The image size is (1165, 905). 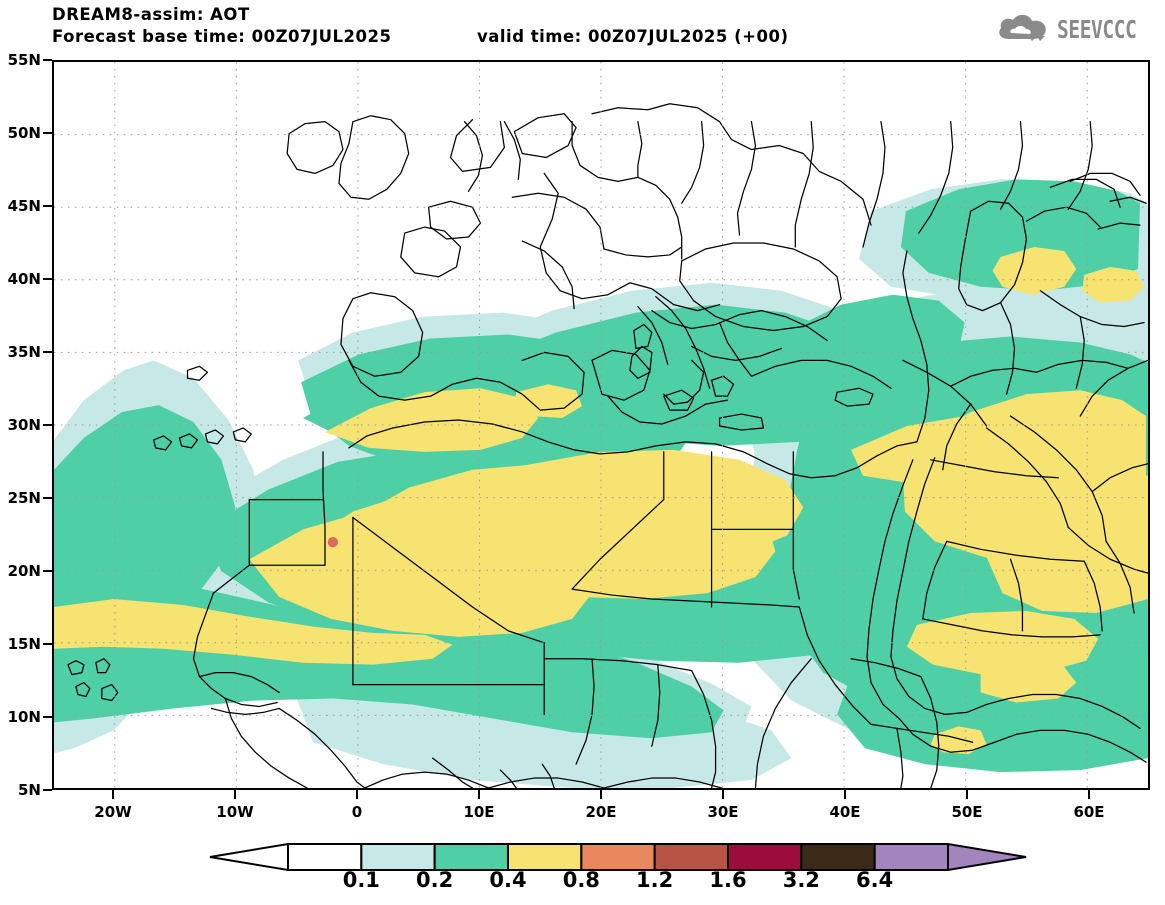 What do you see at coordinates (249, 857) in the screenshot?
I see `colorbar-left-cap` at bounding box center [249, 857].